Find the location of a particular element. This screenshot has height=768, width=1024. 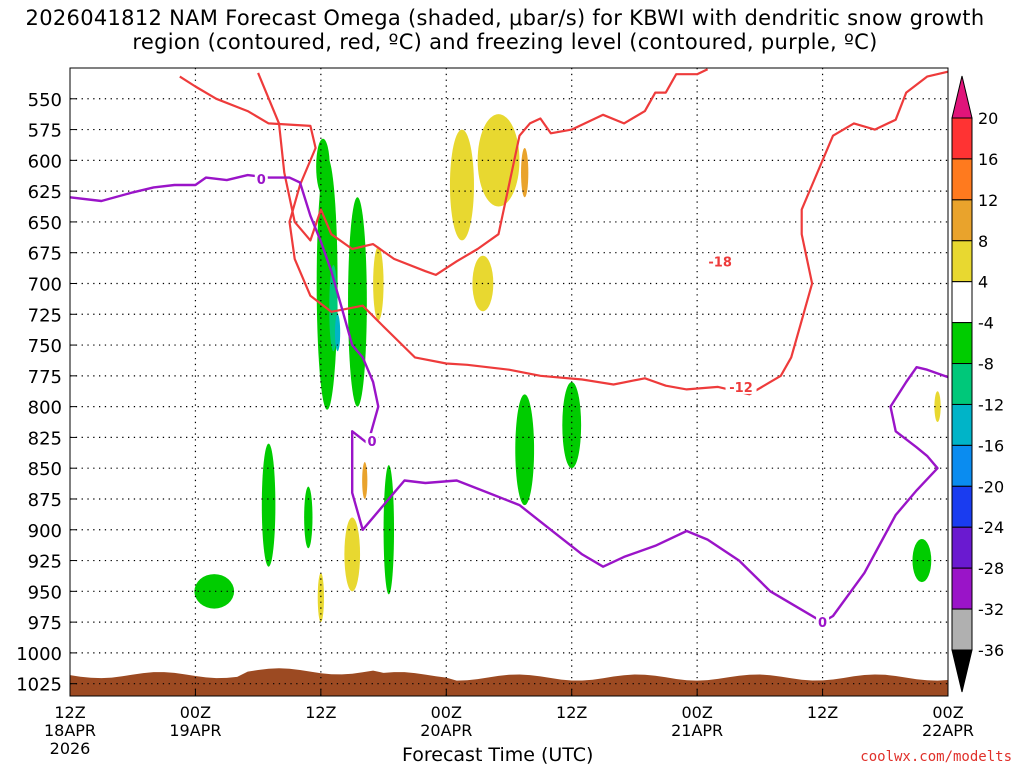

contour-label-minus12-bg is located at coordinates (741, 386).